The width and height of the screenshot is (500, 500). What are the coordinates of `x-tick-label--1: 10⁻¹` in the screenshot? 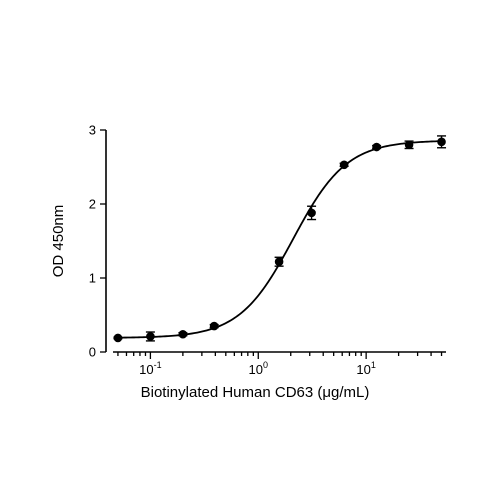 It's located at (150, 368).